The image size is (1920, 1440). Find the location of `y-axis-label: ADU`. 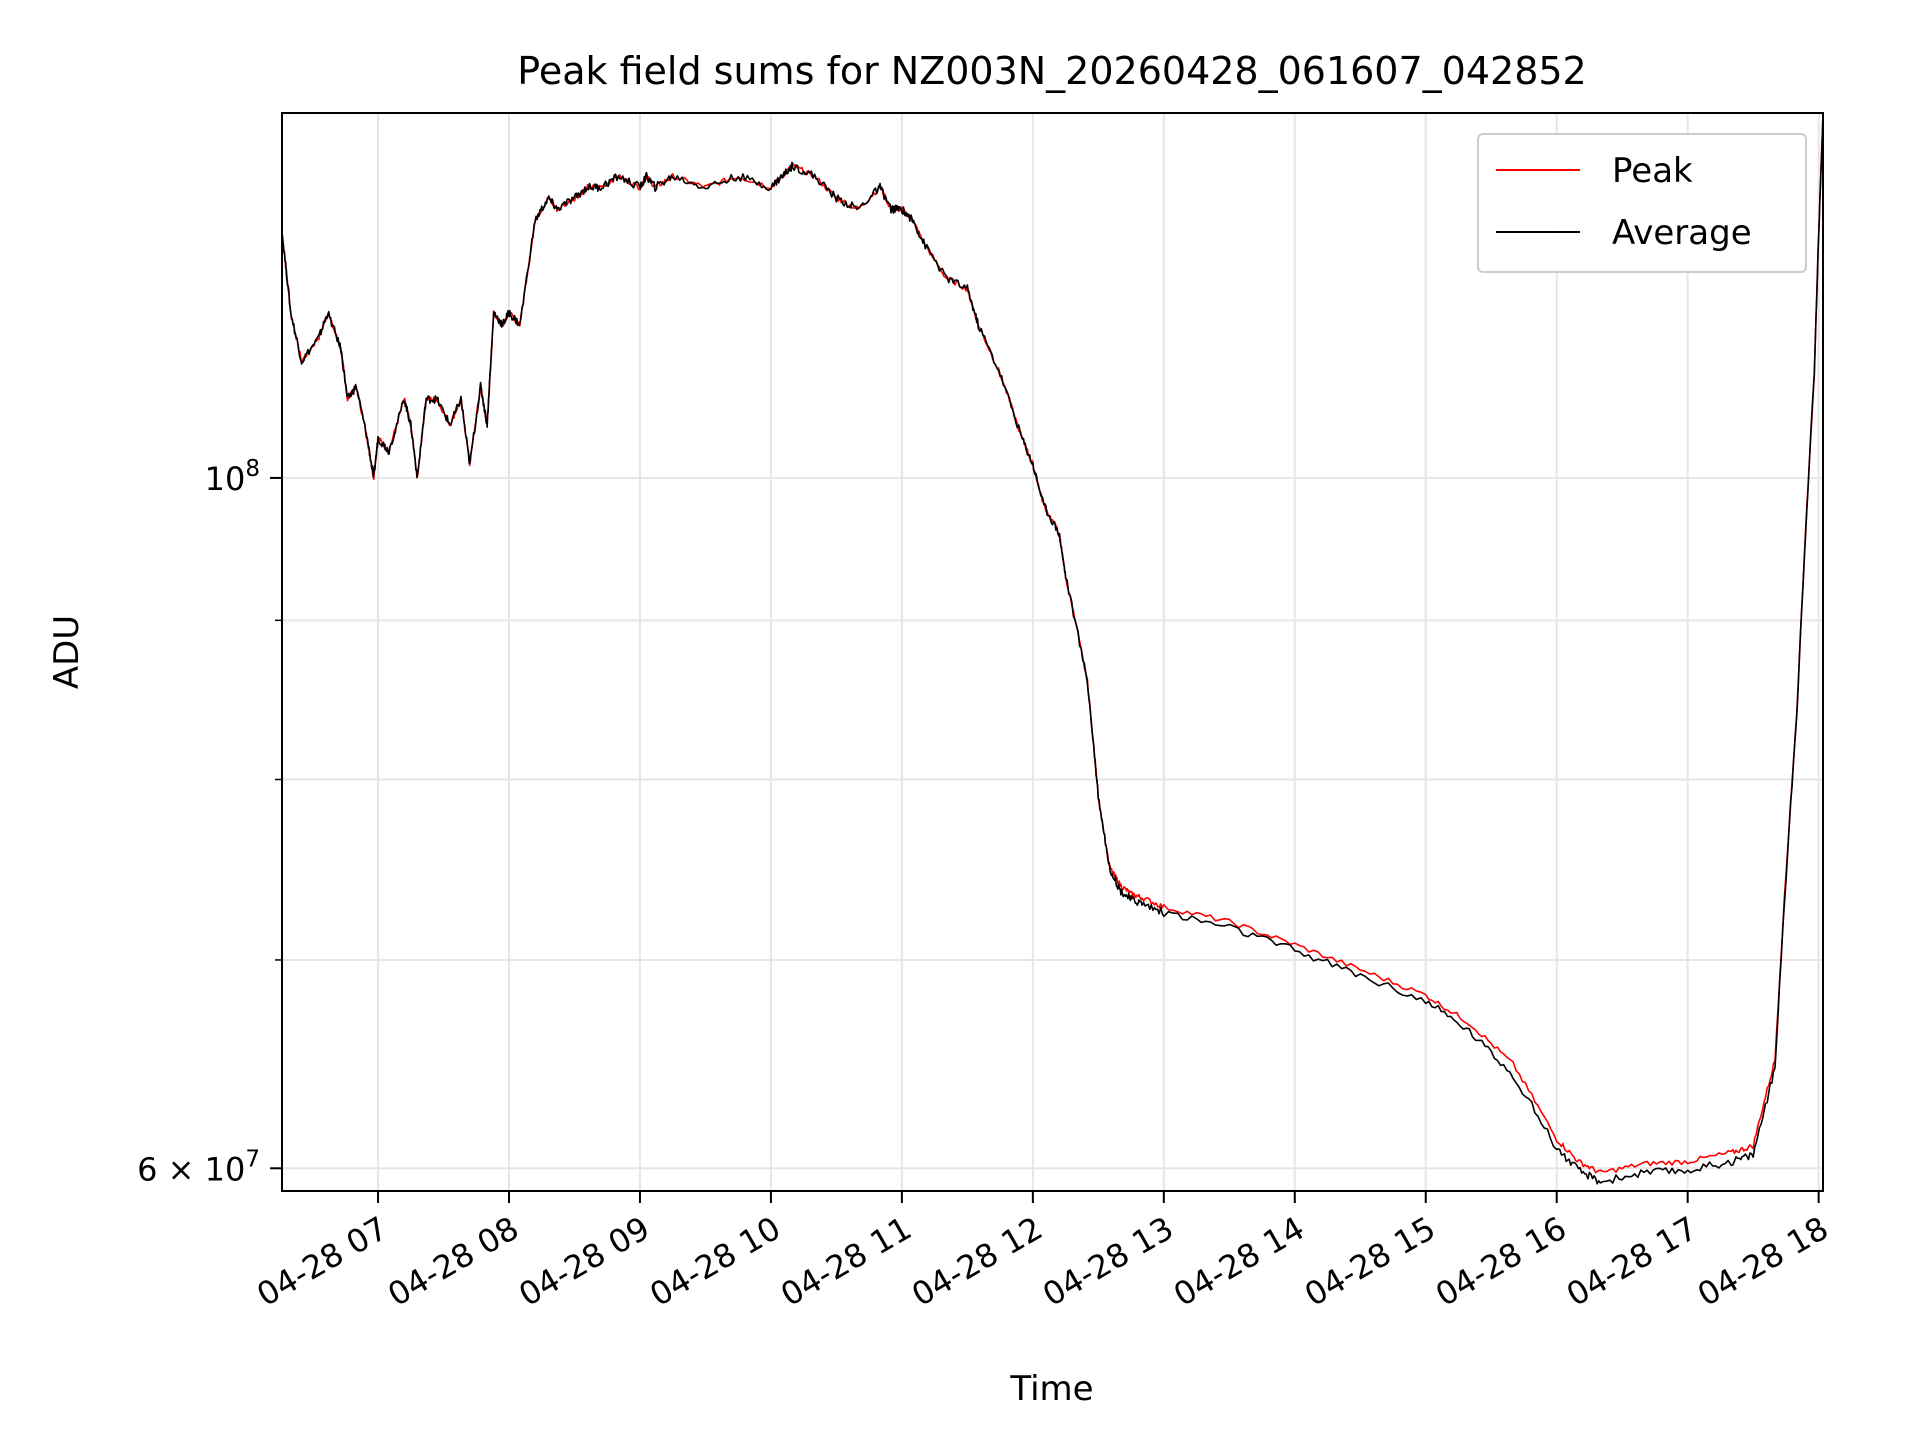

y-axis-label: ADU is located at coordinates (67, 652).